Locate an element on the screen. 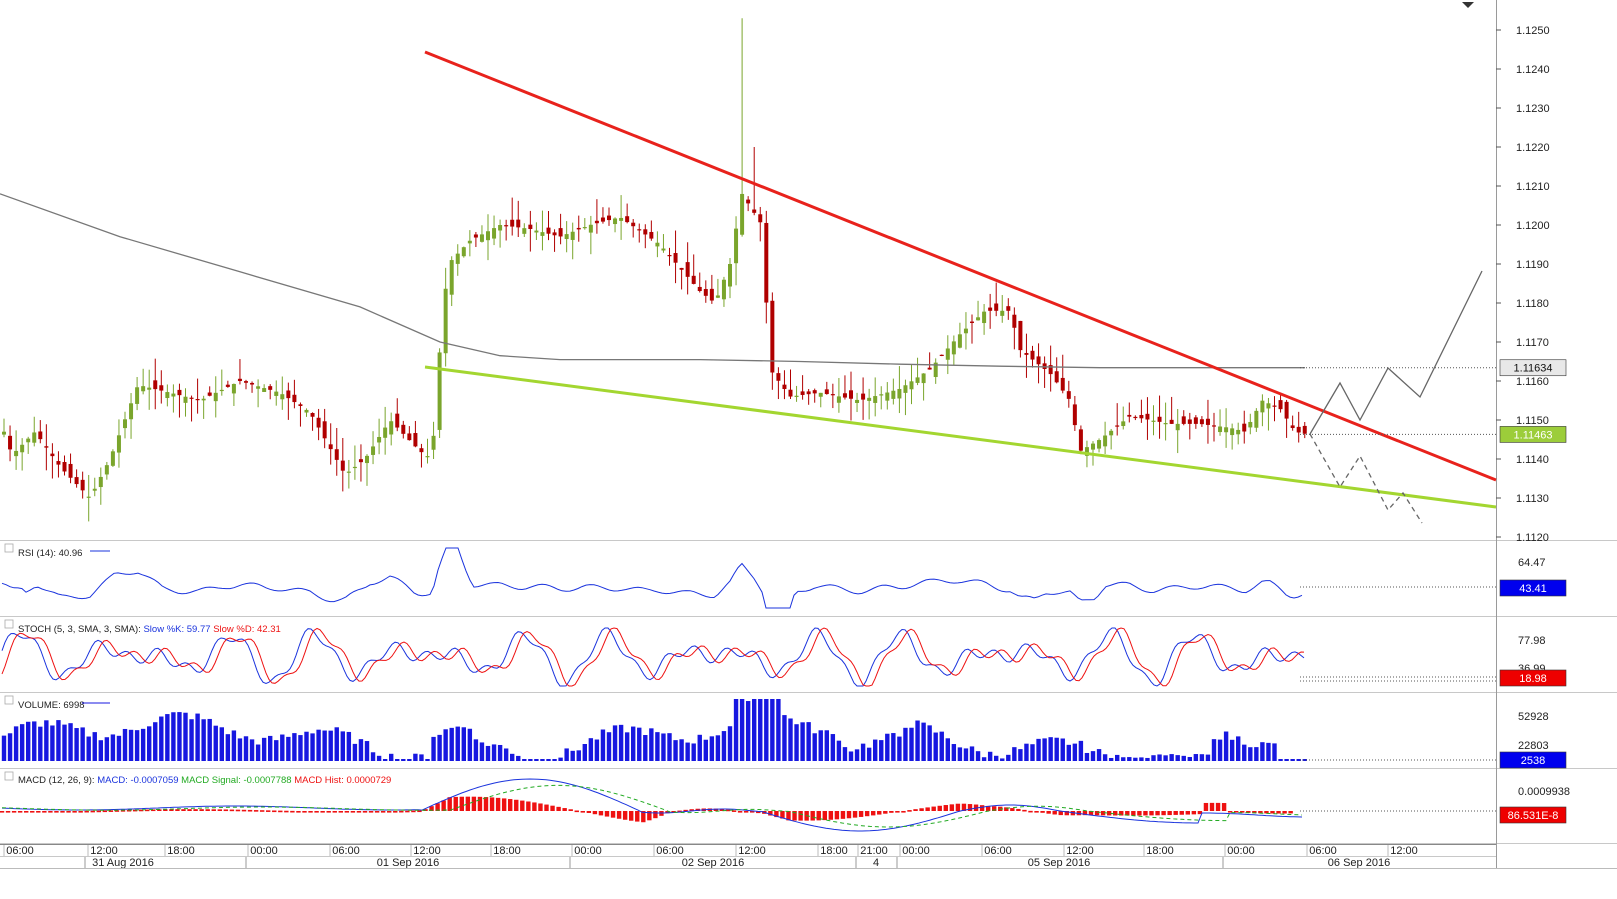 This screenshot has width=1617, height=899. support-trendline is located at coordinates (960, 437).